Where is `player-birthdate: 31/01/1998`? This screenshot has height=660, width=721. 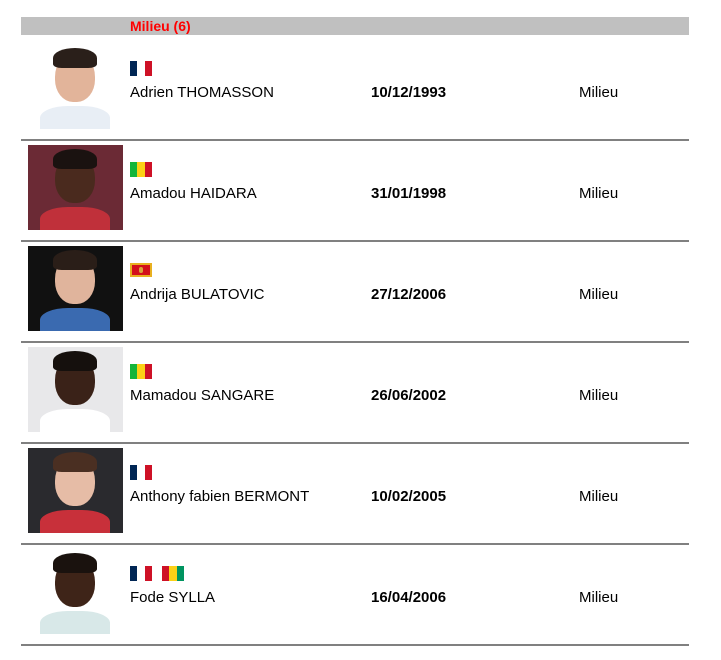 player-birthdate: 31/01/1998 is located at coordinates (409, 193).